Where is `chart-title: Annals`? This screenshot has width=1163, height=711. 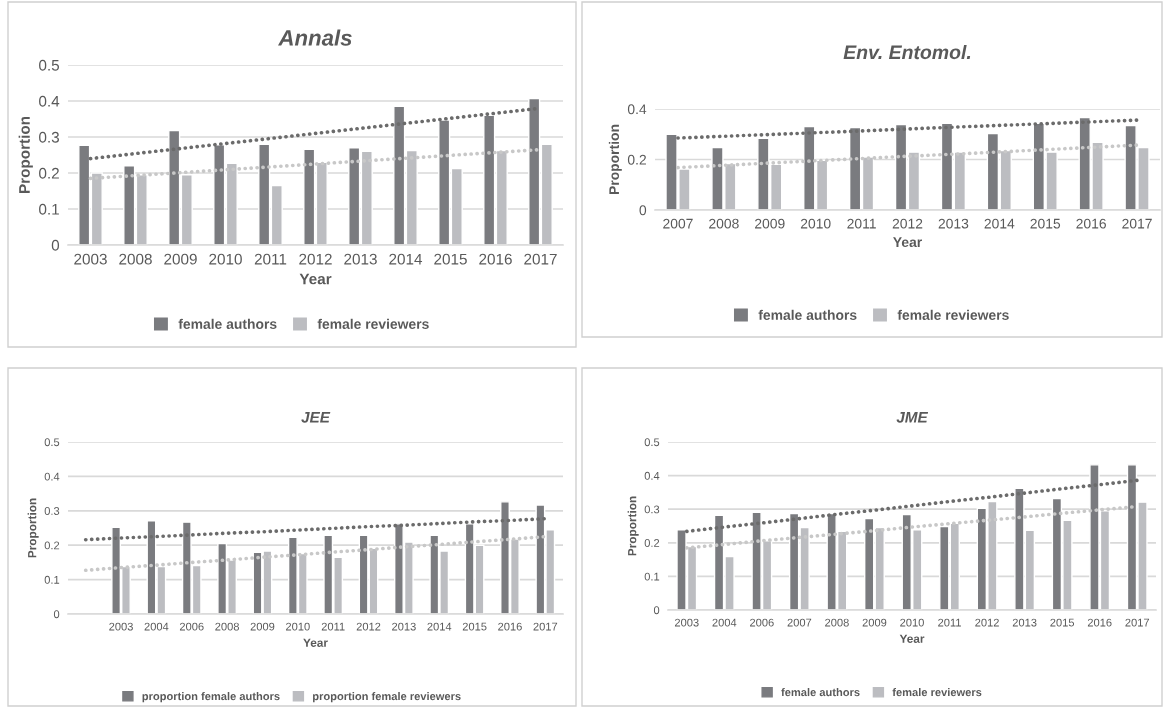
chart-title: Annals is located at coordinates (315, 37).